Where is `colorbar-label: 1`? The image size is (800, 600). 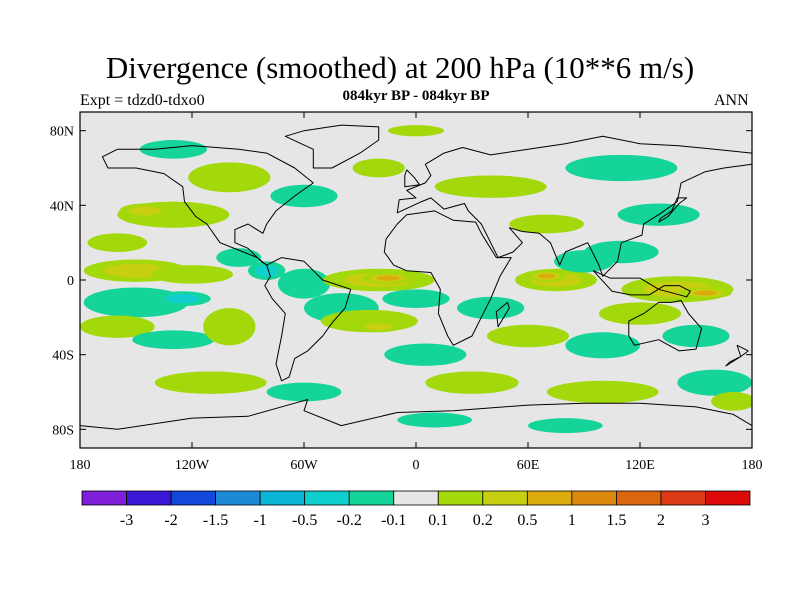 colorbar-label: 1 is located at coordinates (572, 520).